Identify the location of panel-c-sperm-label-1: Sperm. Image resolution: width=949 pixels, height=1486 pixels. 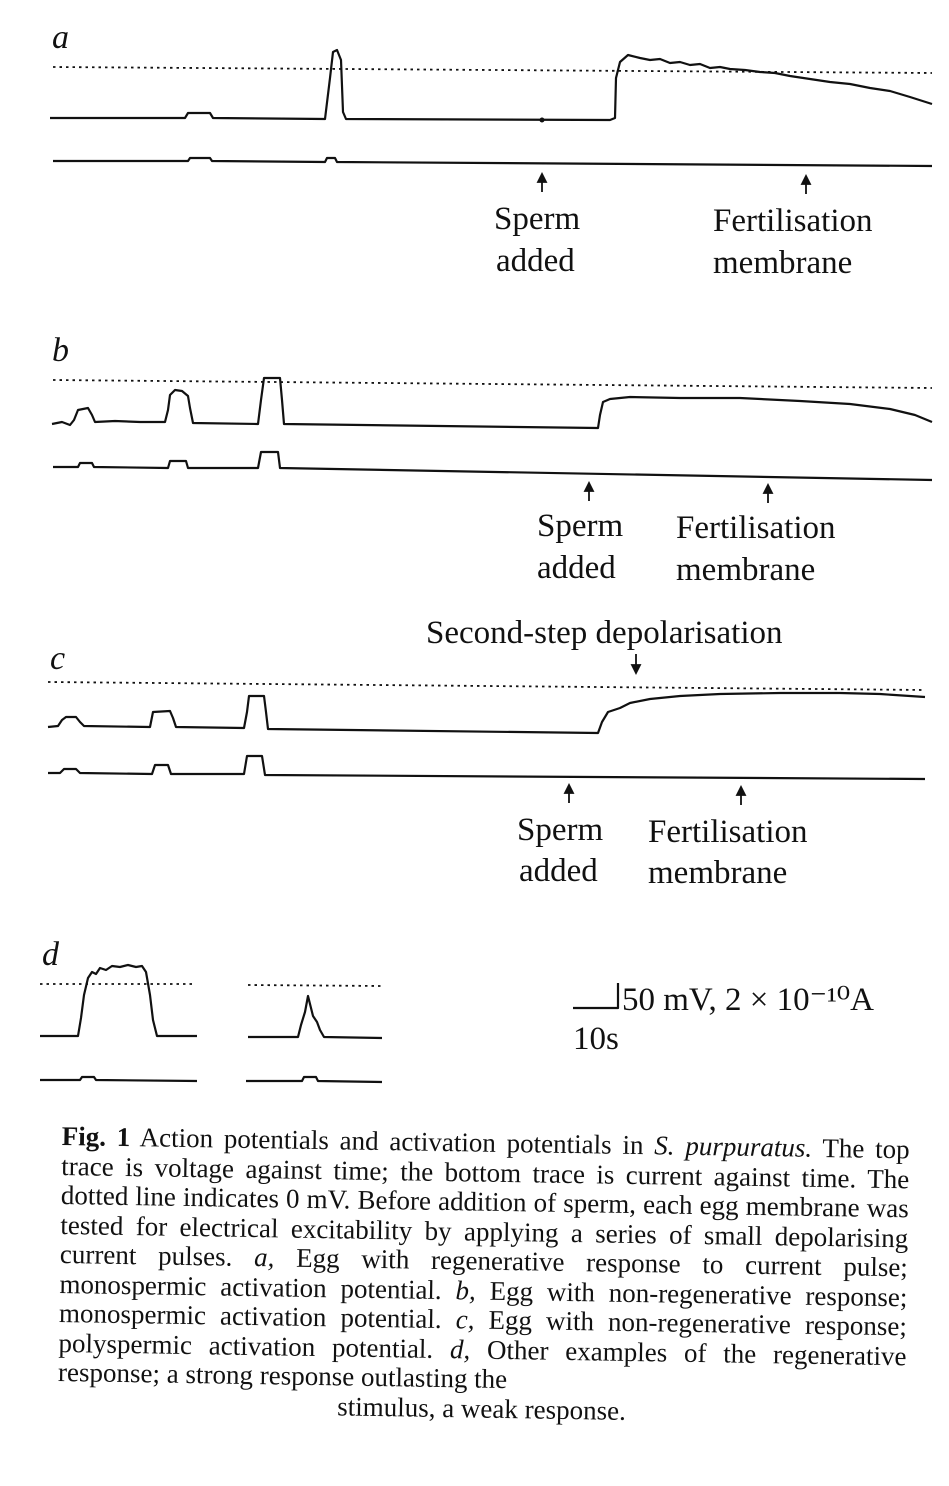
(560, 830).